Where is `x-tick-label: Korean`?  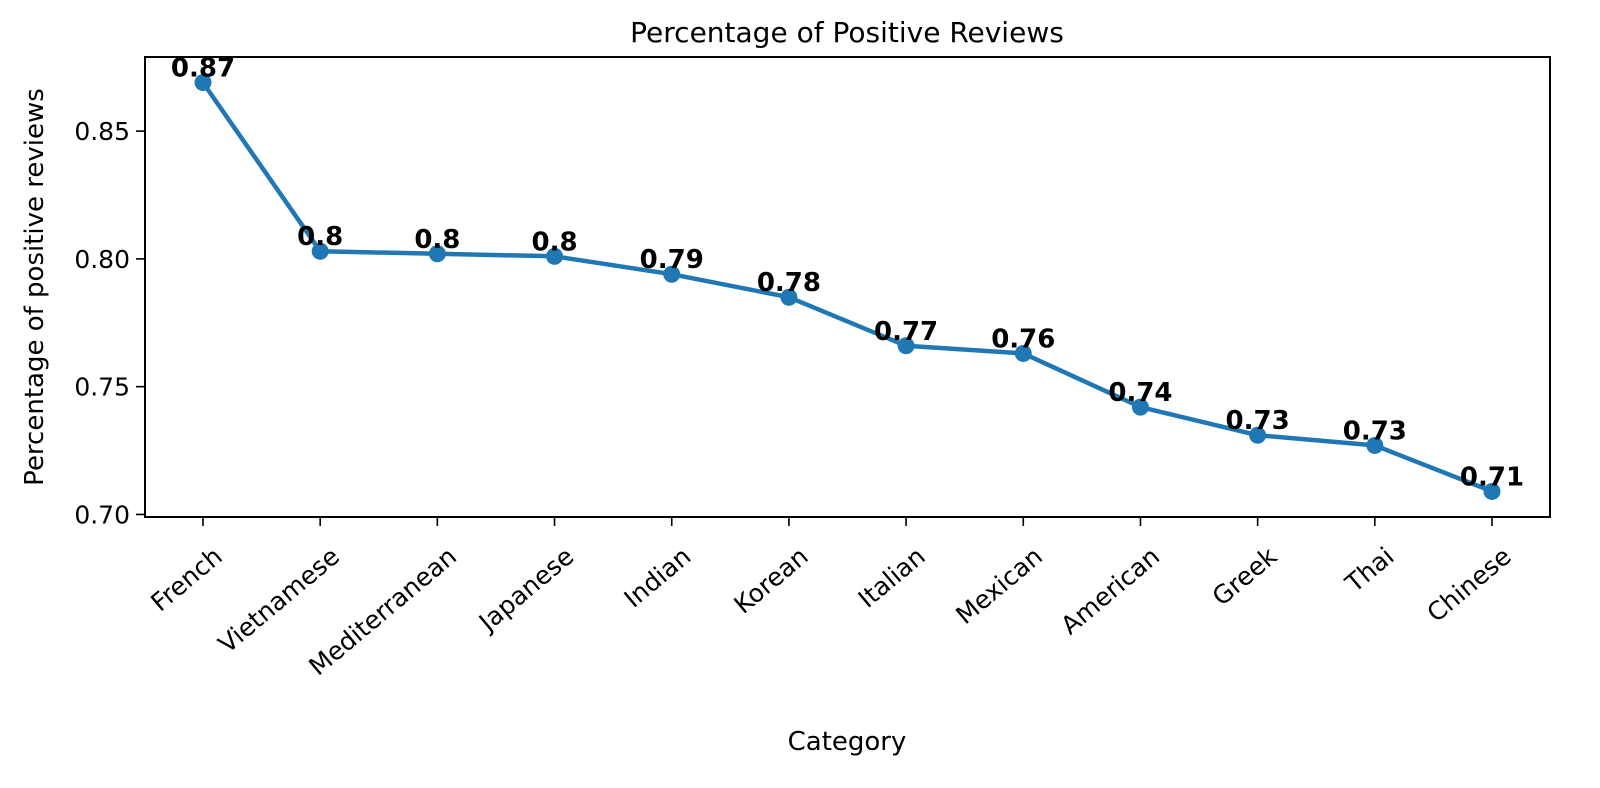
x-tick-label: Korean is located at coordinates (771, 580).